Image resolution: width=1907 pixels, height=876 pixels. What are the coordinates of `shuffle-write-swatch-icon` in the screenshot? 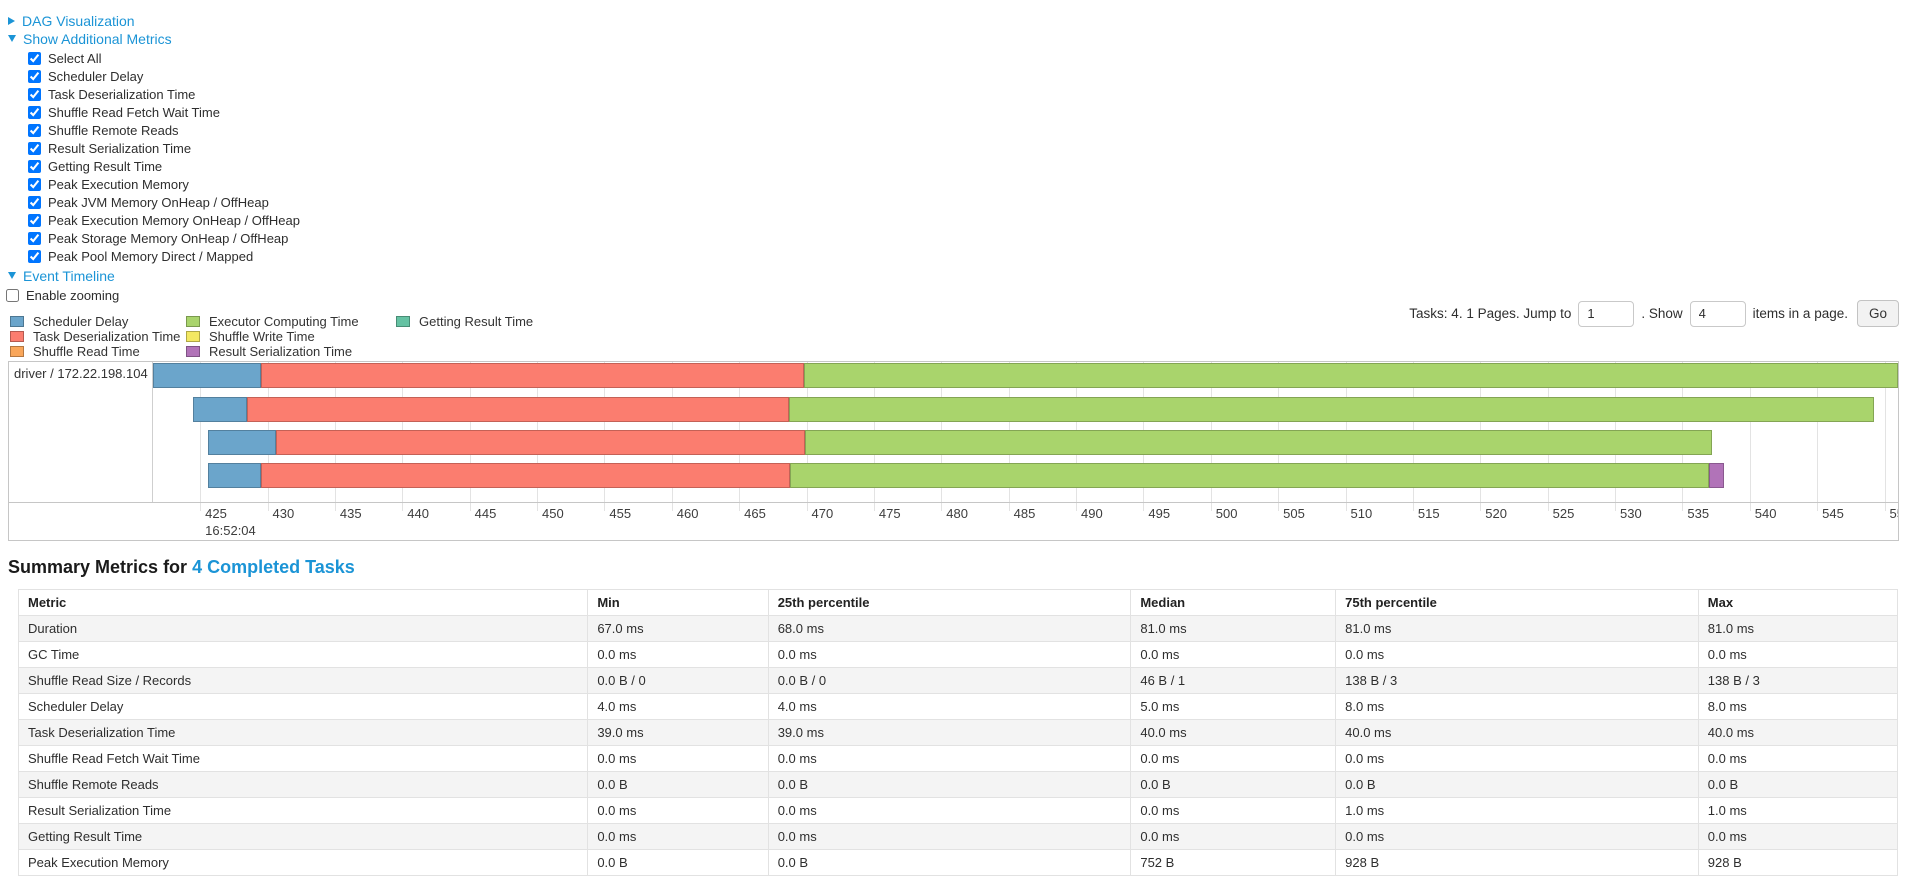 It's located at (193, 336).